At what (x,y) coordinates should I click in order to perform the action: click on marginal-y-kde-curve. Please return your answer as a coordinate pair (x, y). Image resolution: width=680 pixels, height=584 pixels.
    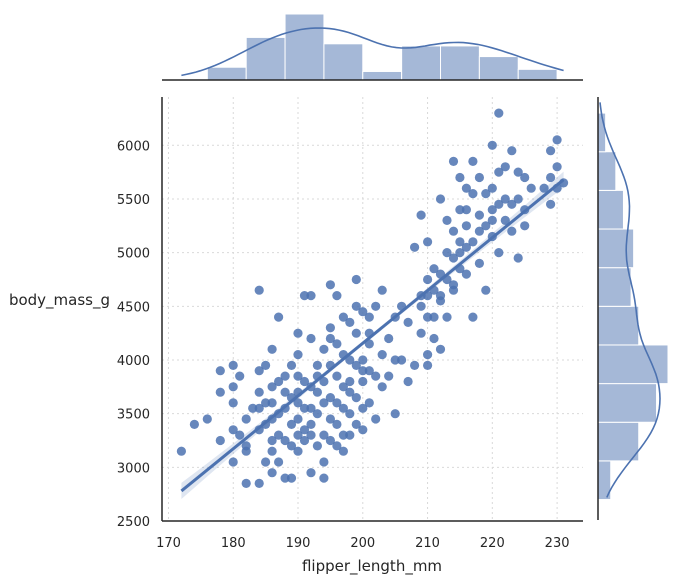
    Looking at the image, I should click on (630, 300).